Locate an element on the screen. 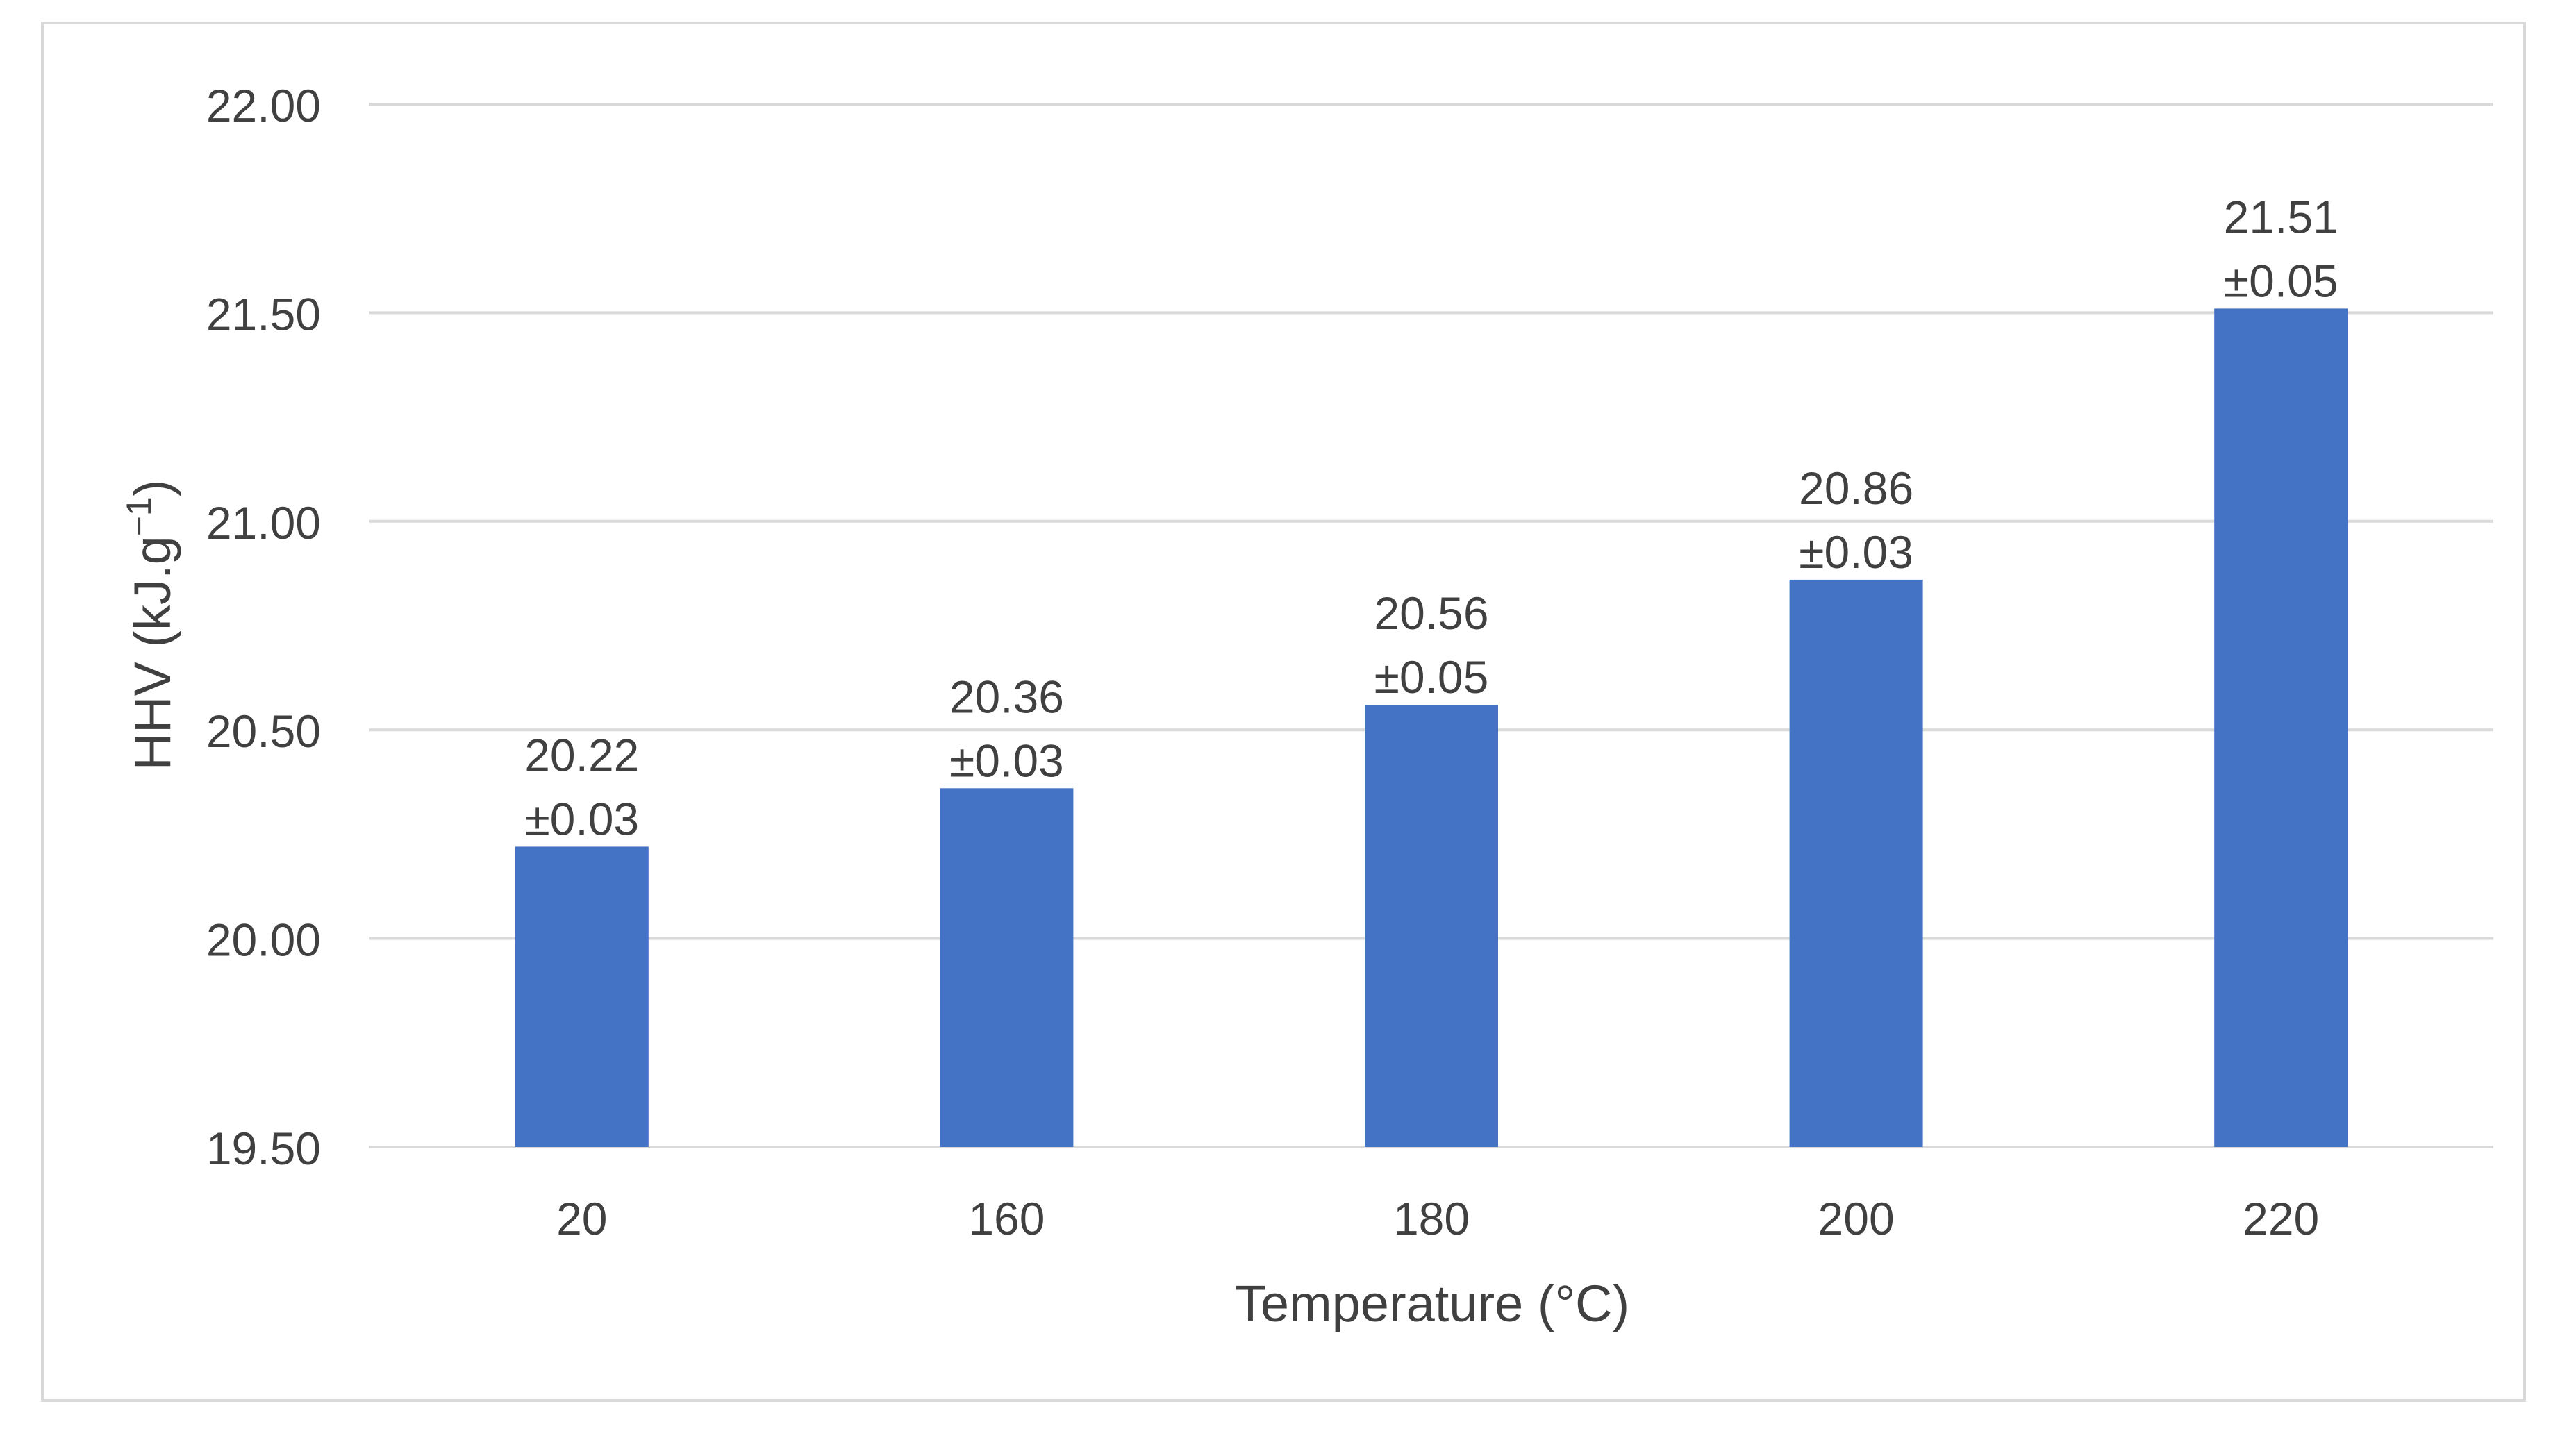  x-axis-title: Temperature (°C) is located at coordinates (1432, 1303).